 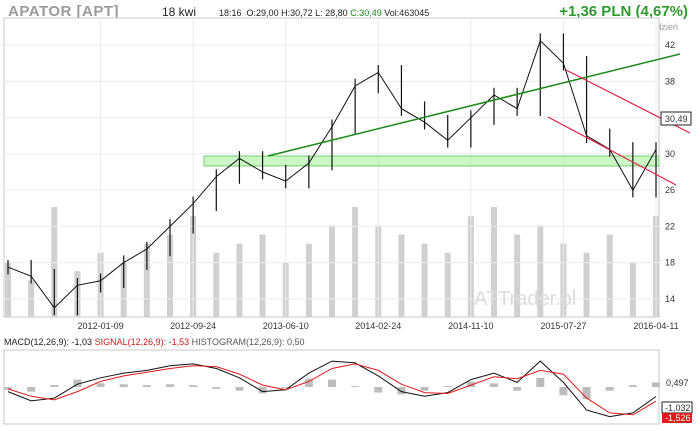 I want to click on price-y-tick-label: 42, so click(x=670, y=45).